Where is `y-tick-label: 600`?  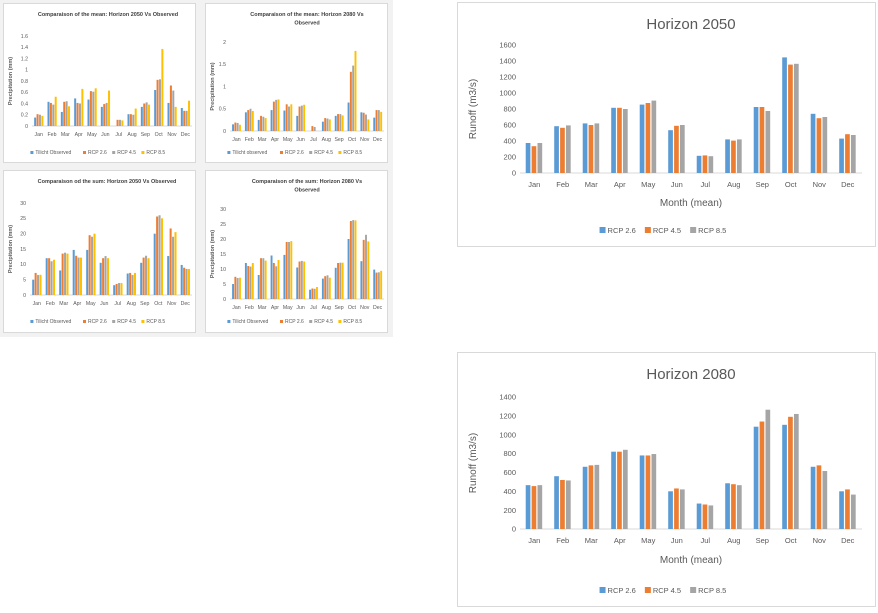
y-tick-label: 600 is located at coordinates (509, 472).